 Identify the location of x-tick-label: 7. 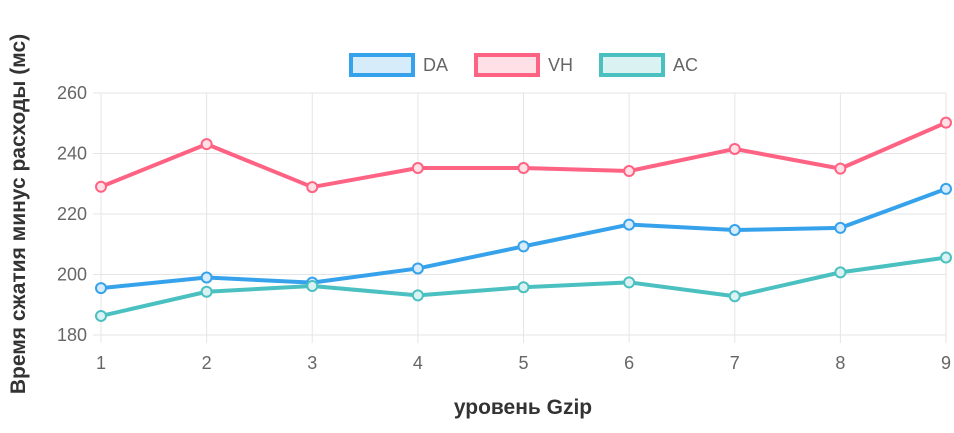
(735, 363).